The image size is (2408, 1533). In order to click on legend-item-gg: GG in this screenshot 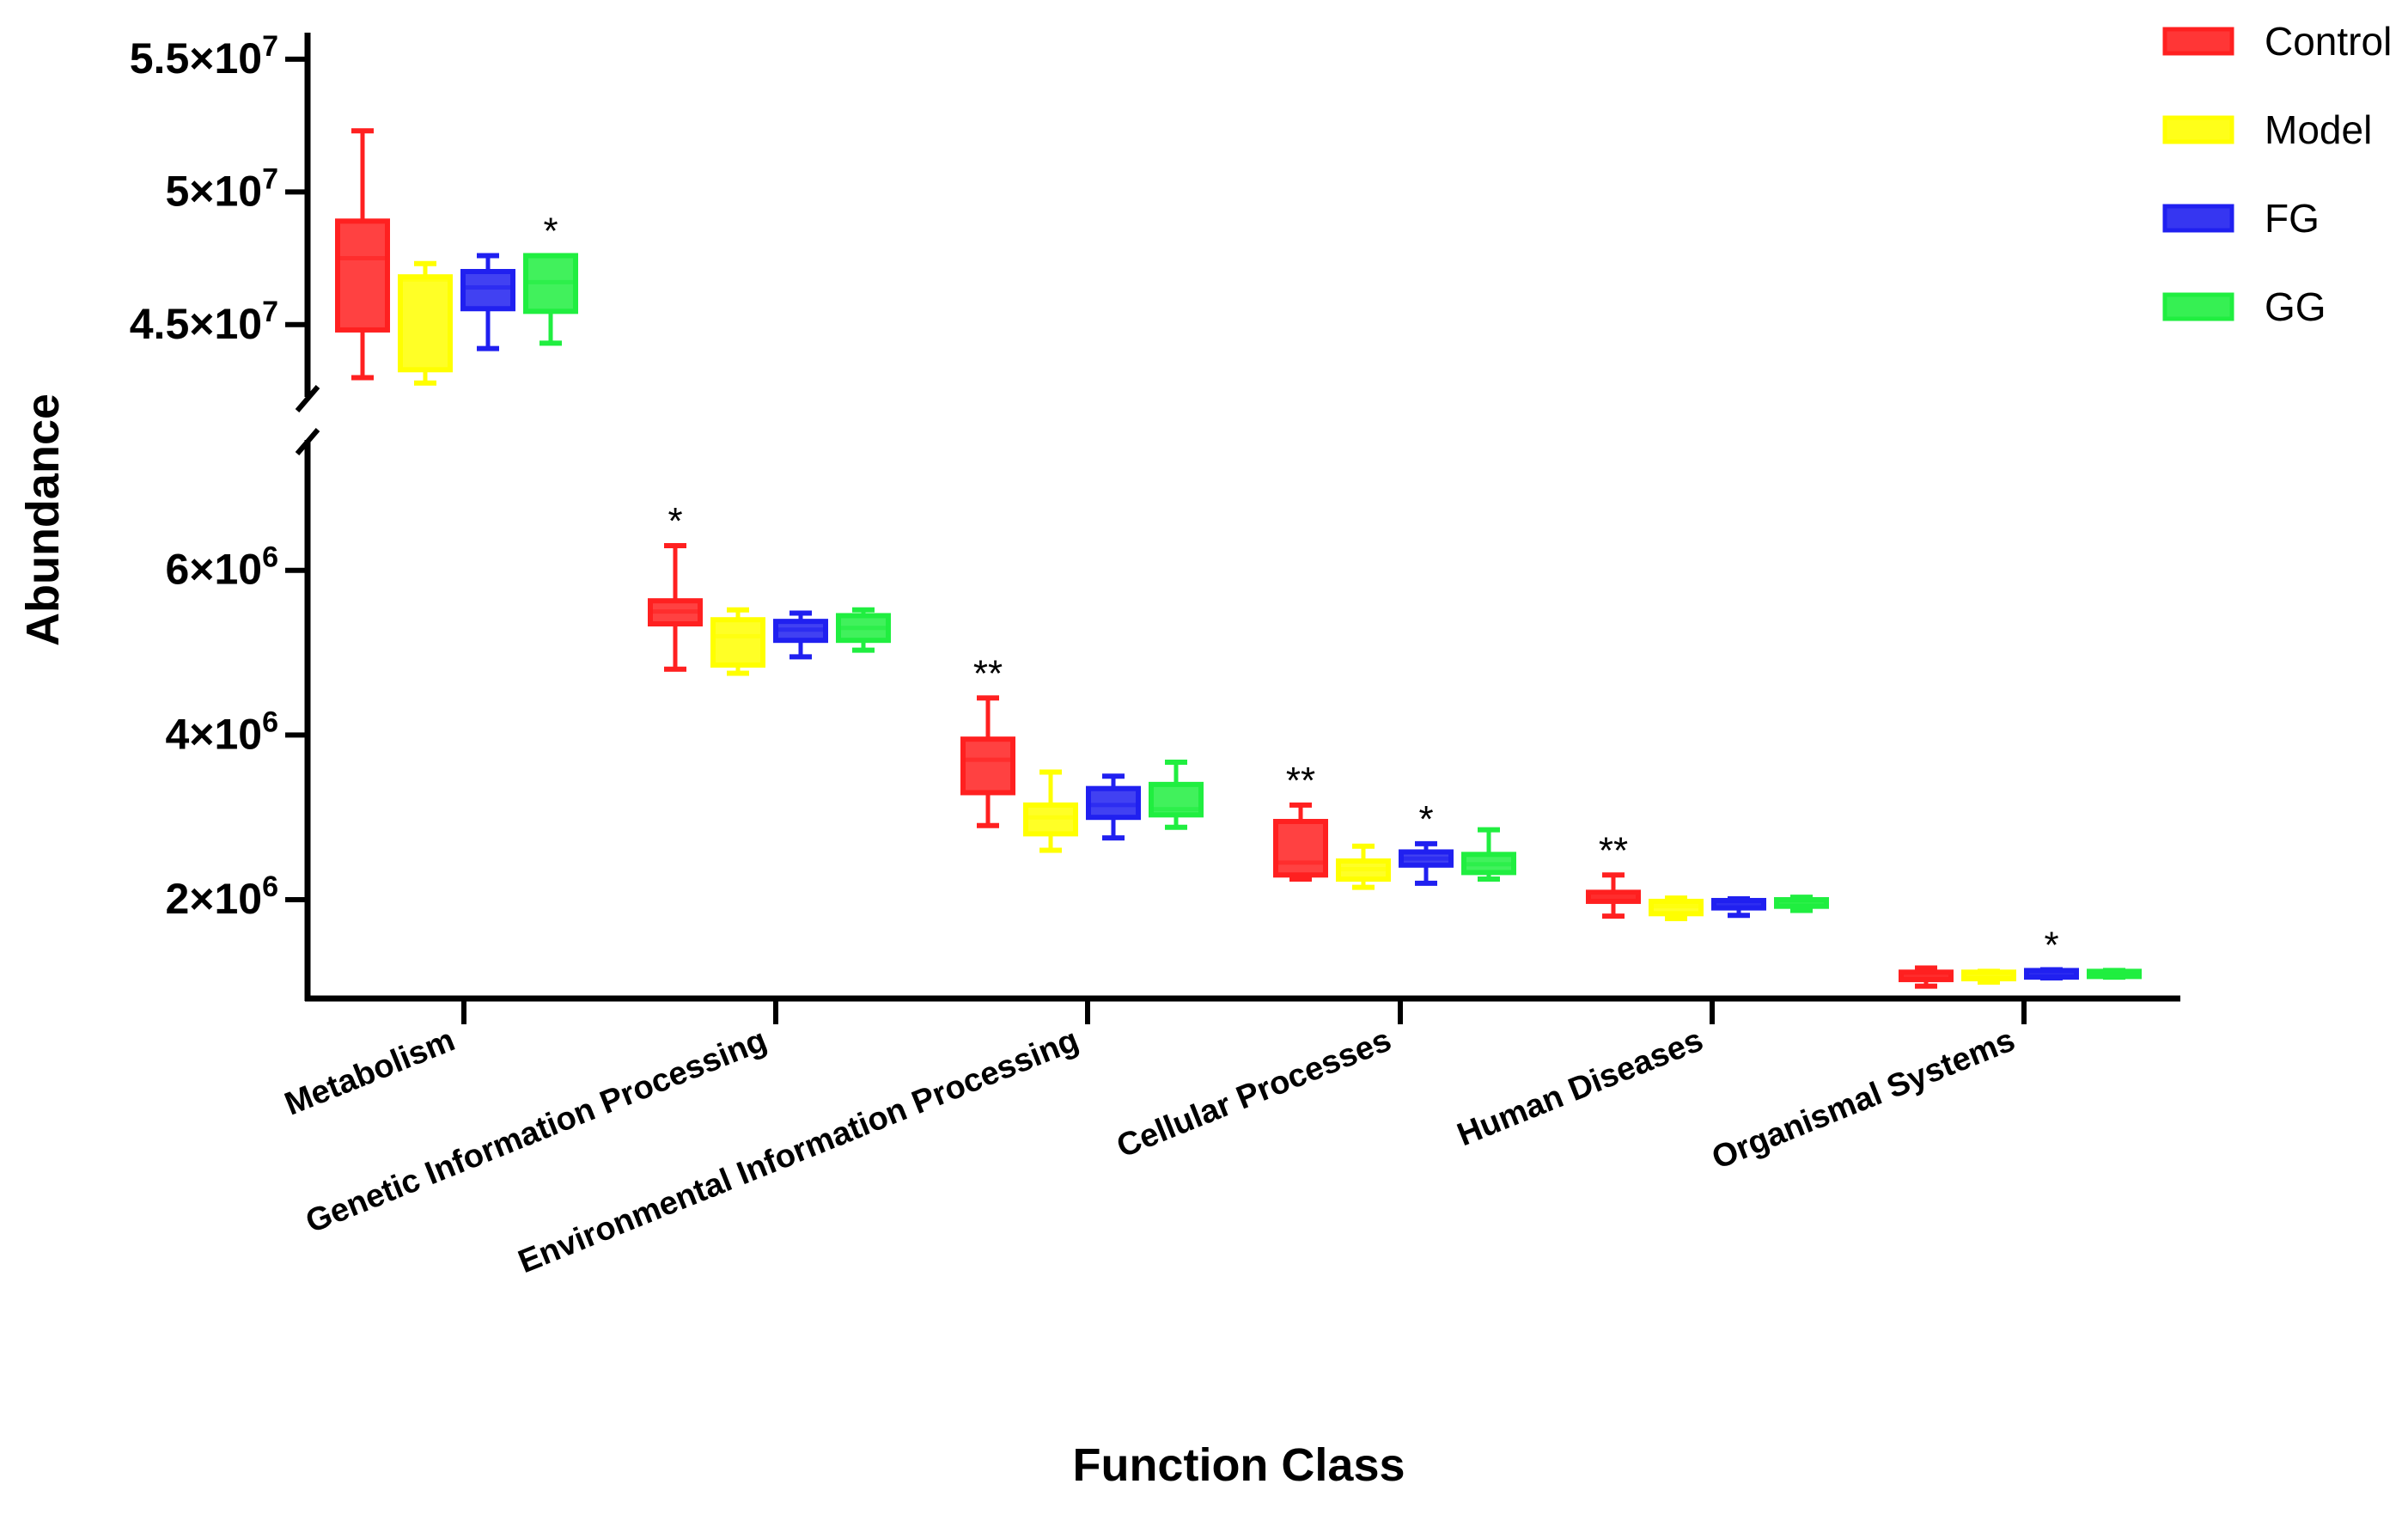, I will do `click(2244, 306)`.